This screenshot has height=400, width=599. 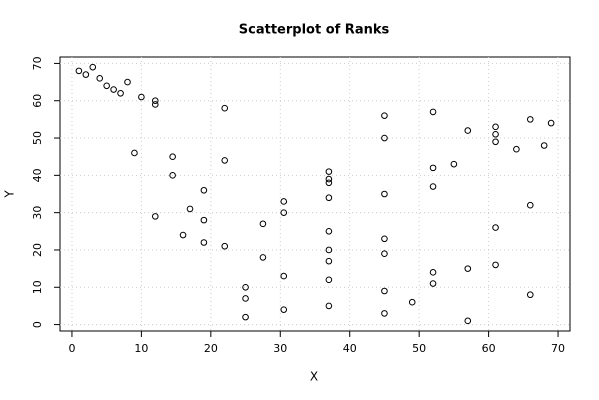 What do you see at coordinates (71, 348) in the screenshot?
I see `x-tick-label: 0` at bounding box center [71, 348].